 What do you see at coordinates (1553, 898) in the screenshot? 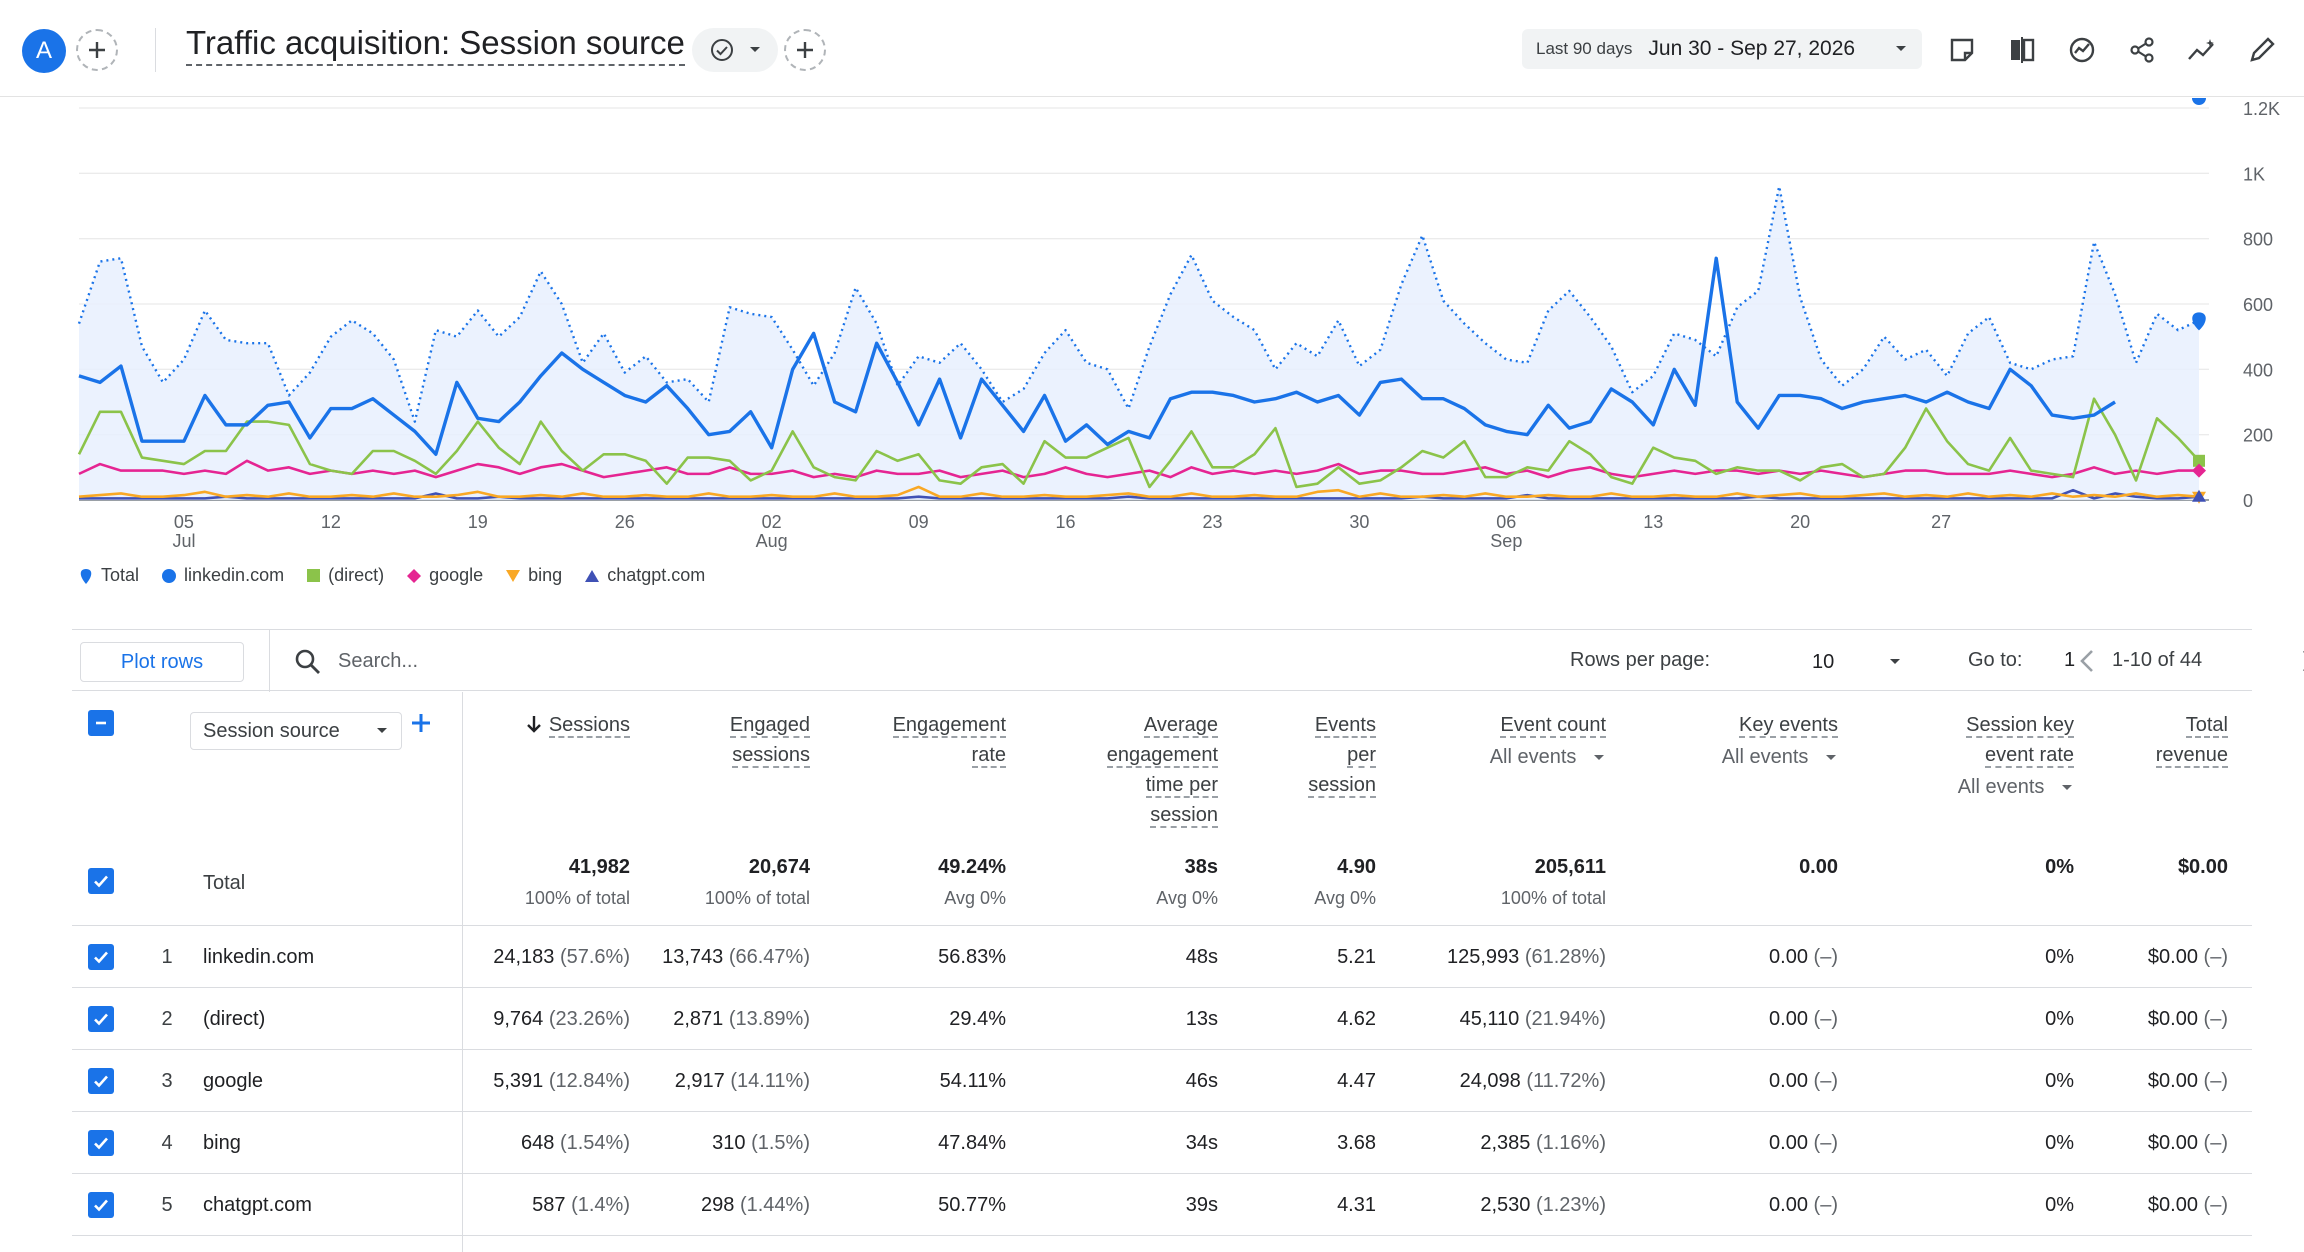
I see `total-subtext: 100% of total` at bounding box center [1553, 898].